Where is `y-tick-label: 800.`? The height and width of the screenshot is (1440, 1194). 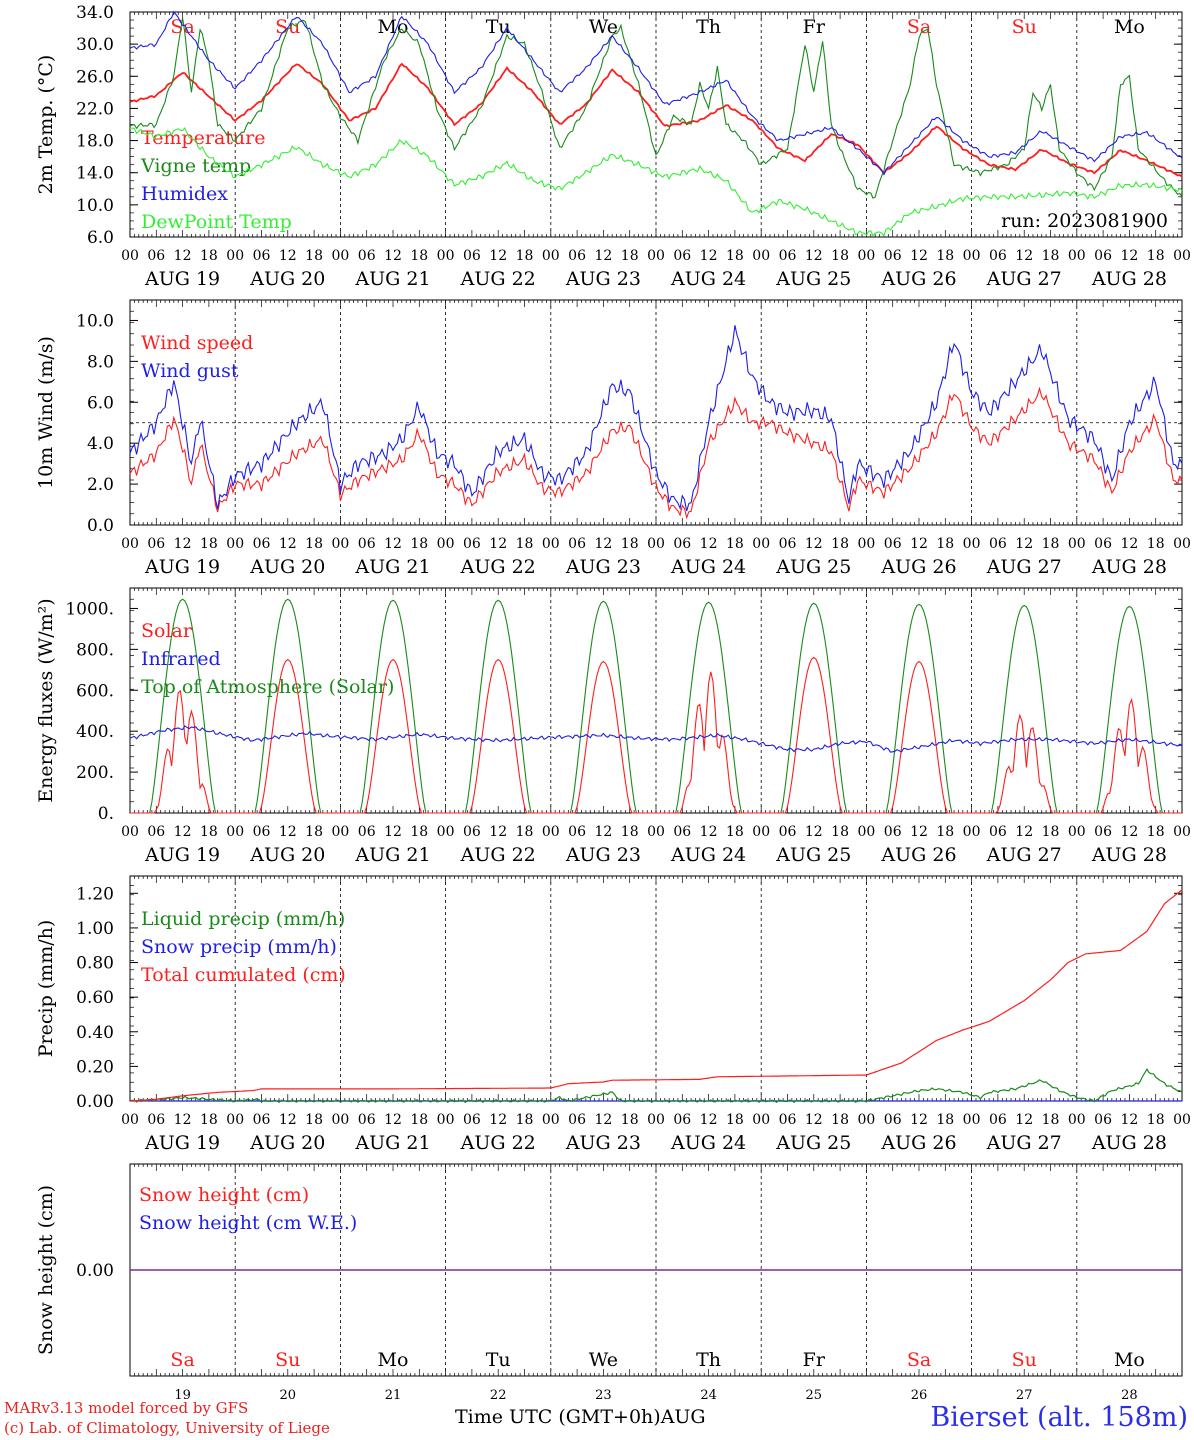
y-tick-label: 800. is located at coordinates (95, 650).